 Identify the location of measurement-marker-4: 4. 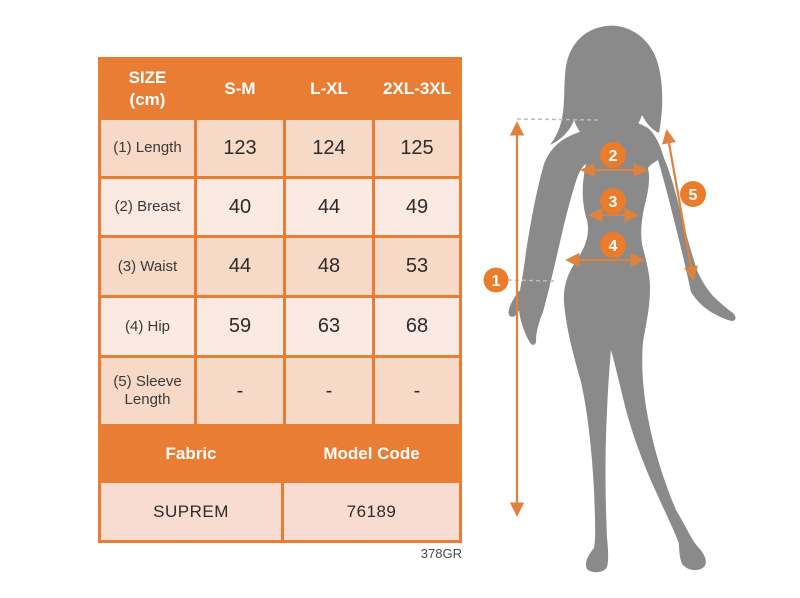
(613, 245).